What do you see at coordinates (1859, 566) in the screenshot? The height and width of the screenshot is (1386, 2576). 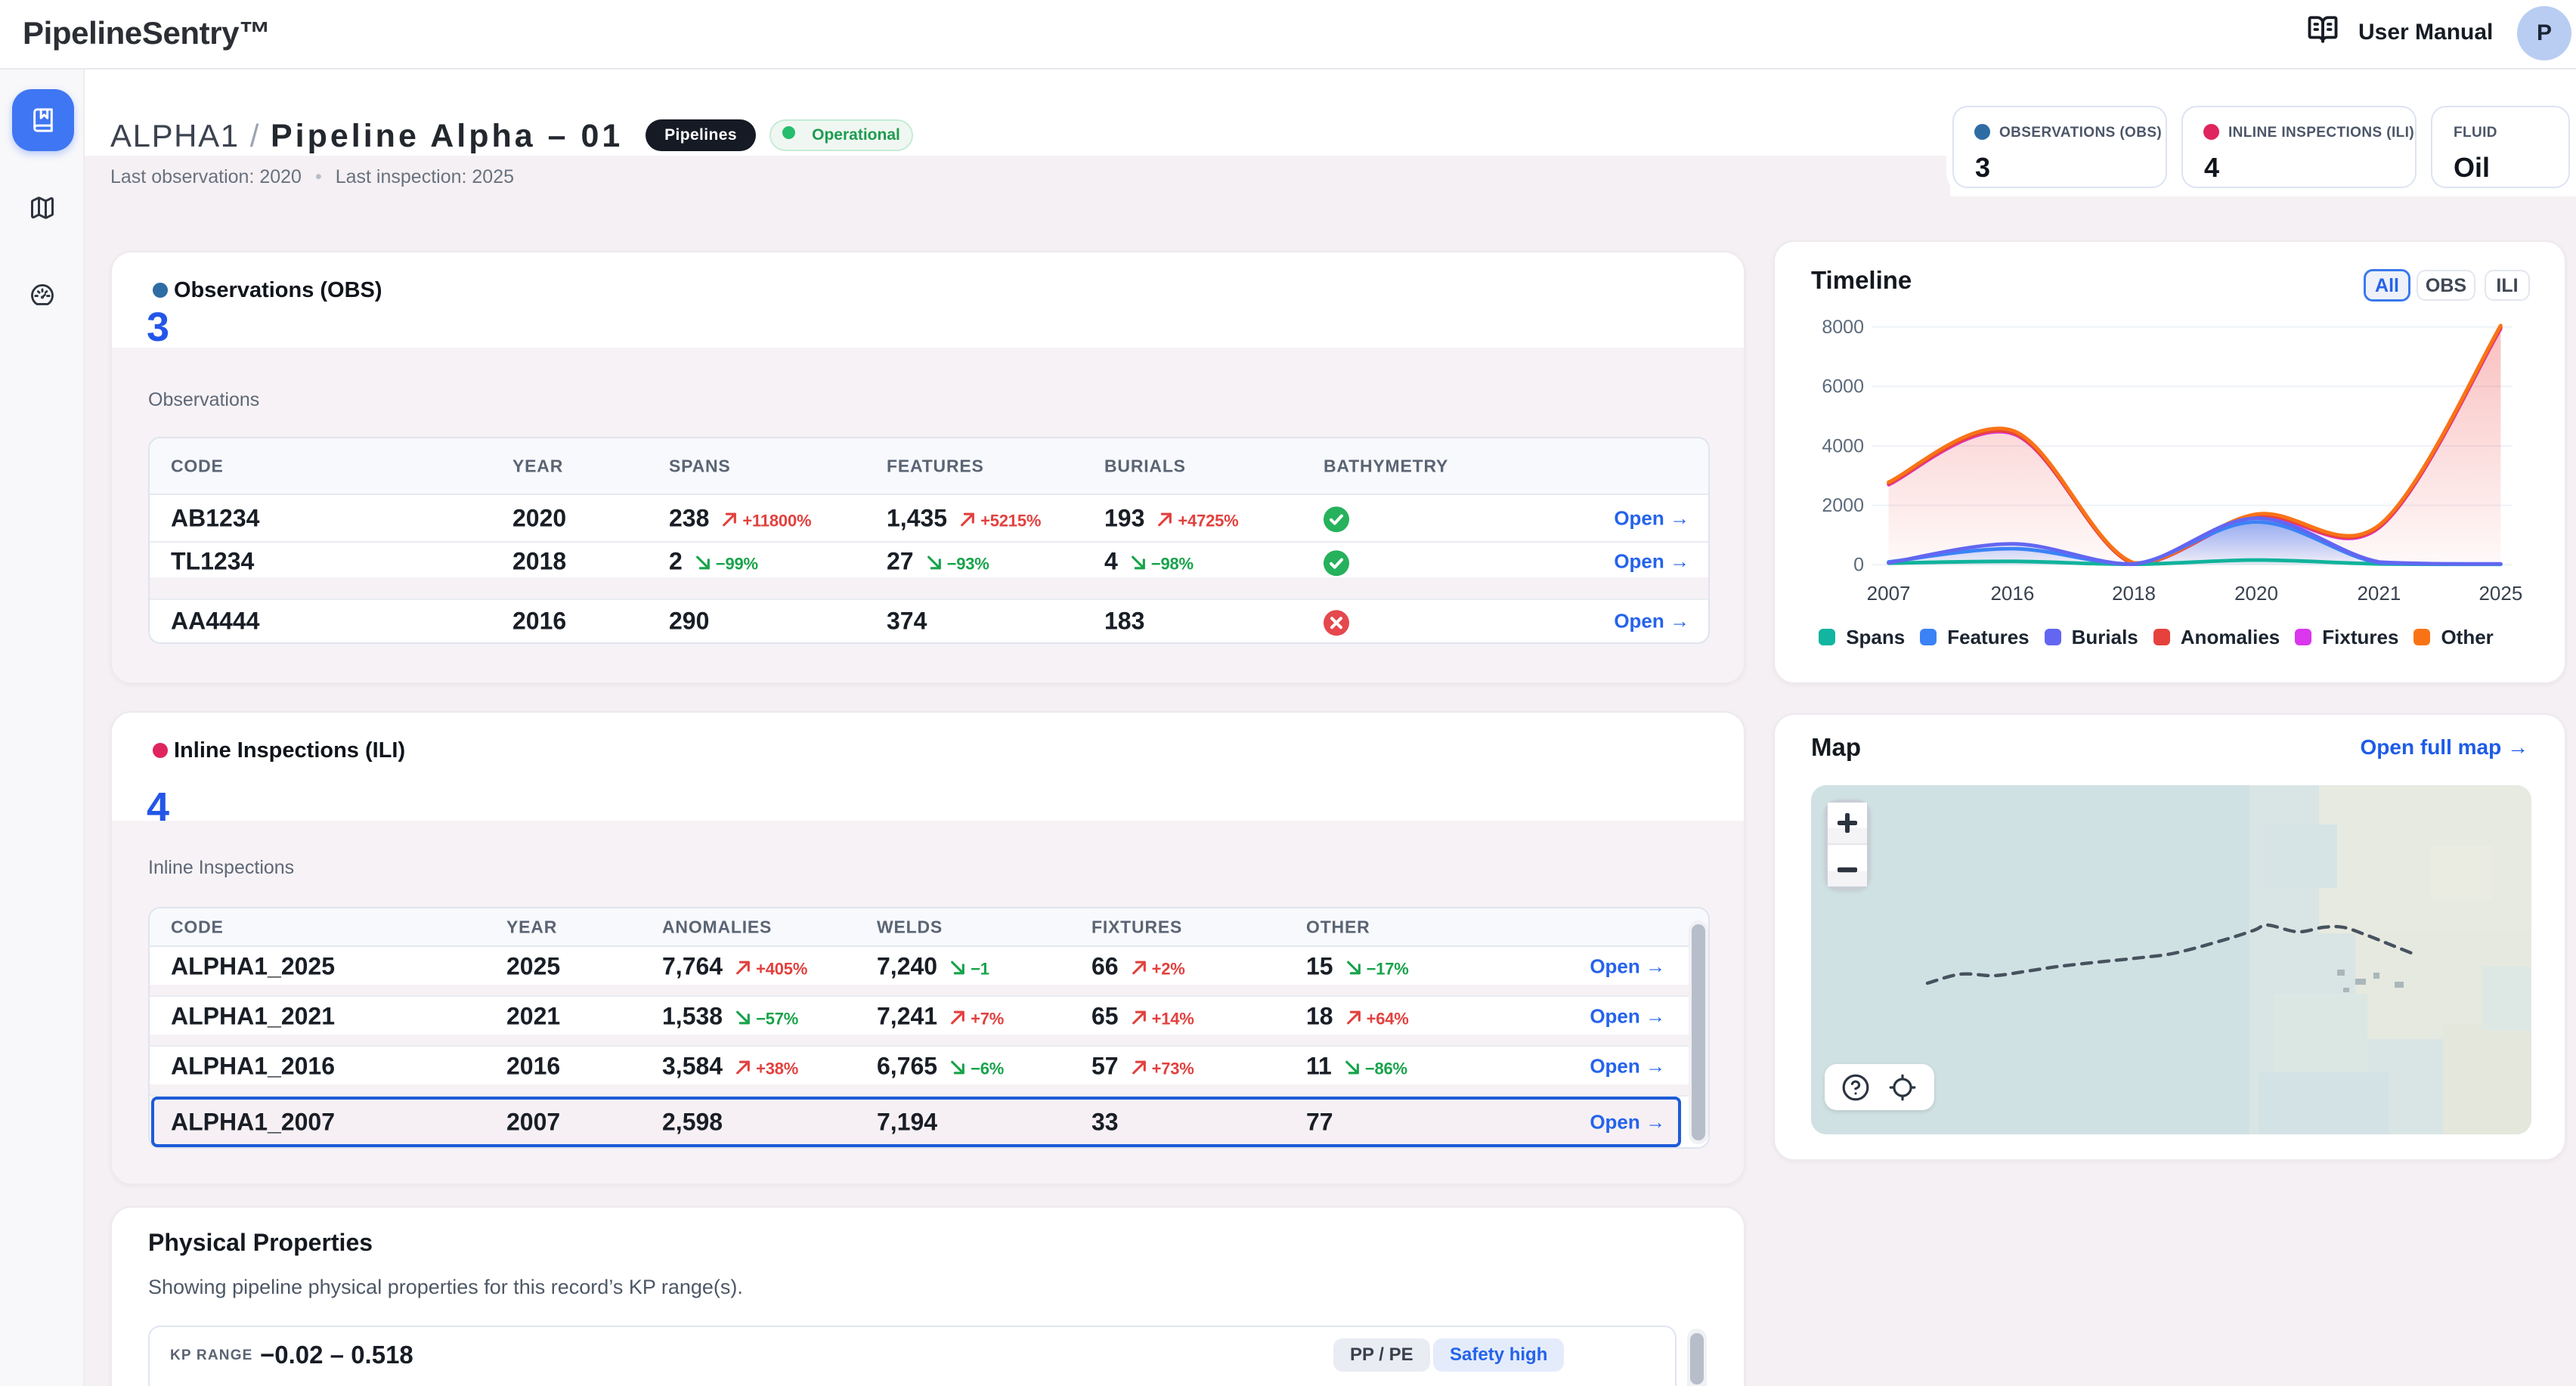 I see `svg-text: 0` at bounding box center [1859, 566].